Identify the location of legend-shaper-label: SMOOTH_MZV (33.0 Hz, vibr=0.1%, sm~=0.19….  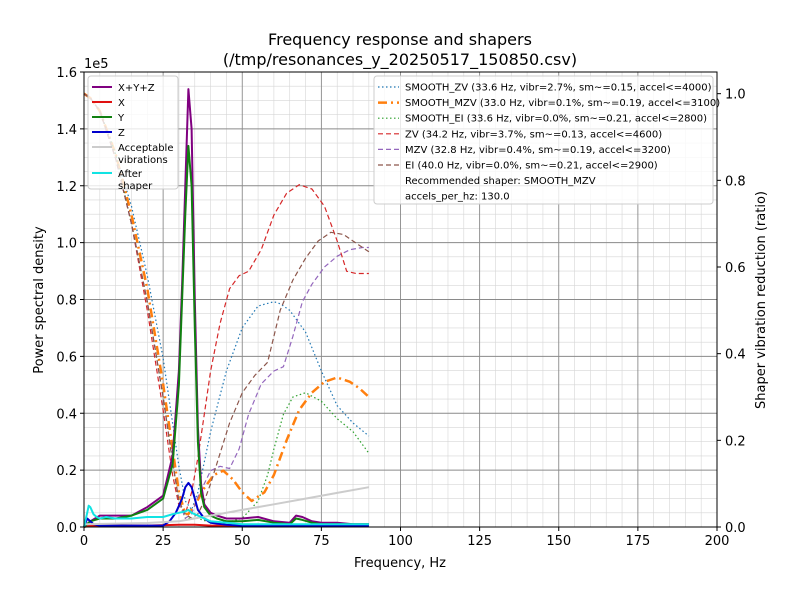
(562, 103).